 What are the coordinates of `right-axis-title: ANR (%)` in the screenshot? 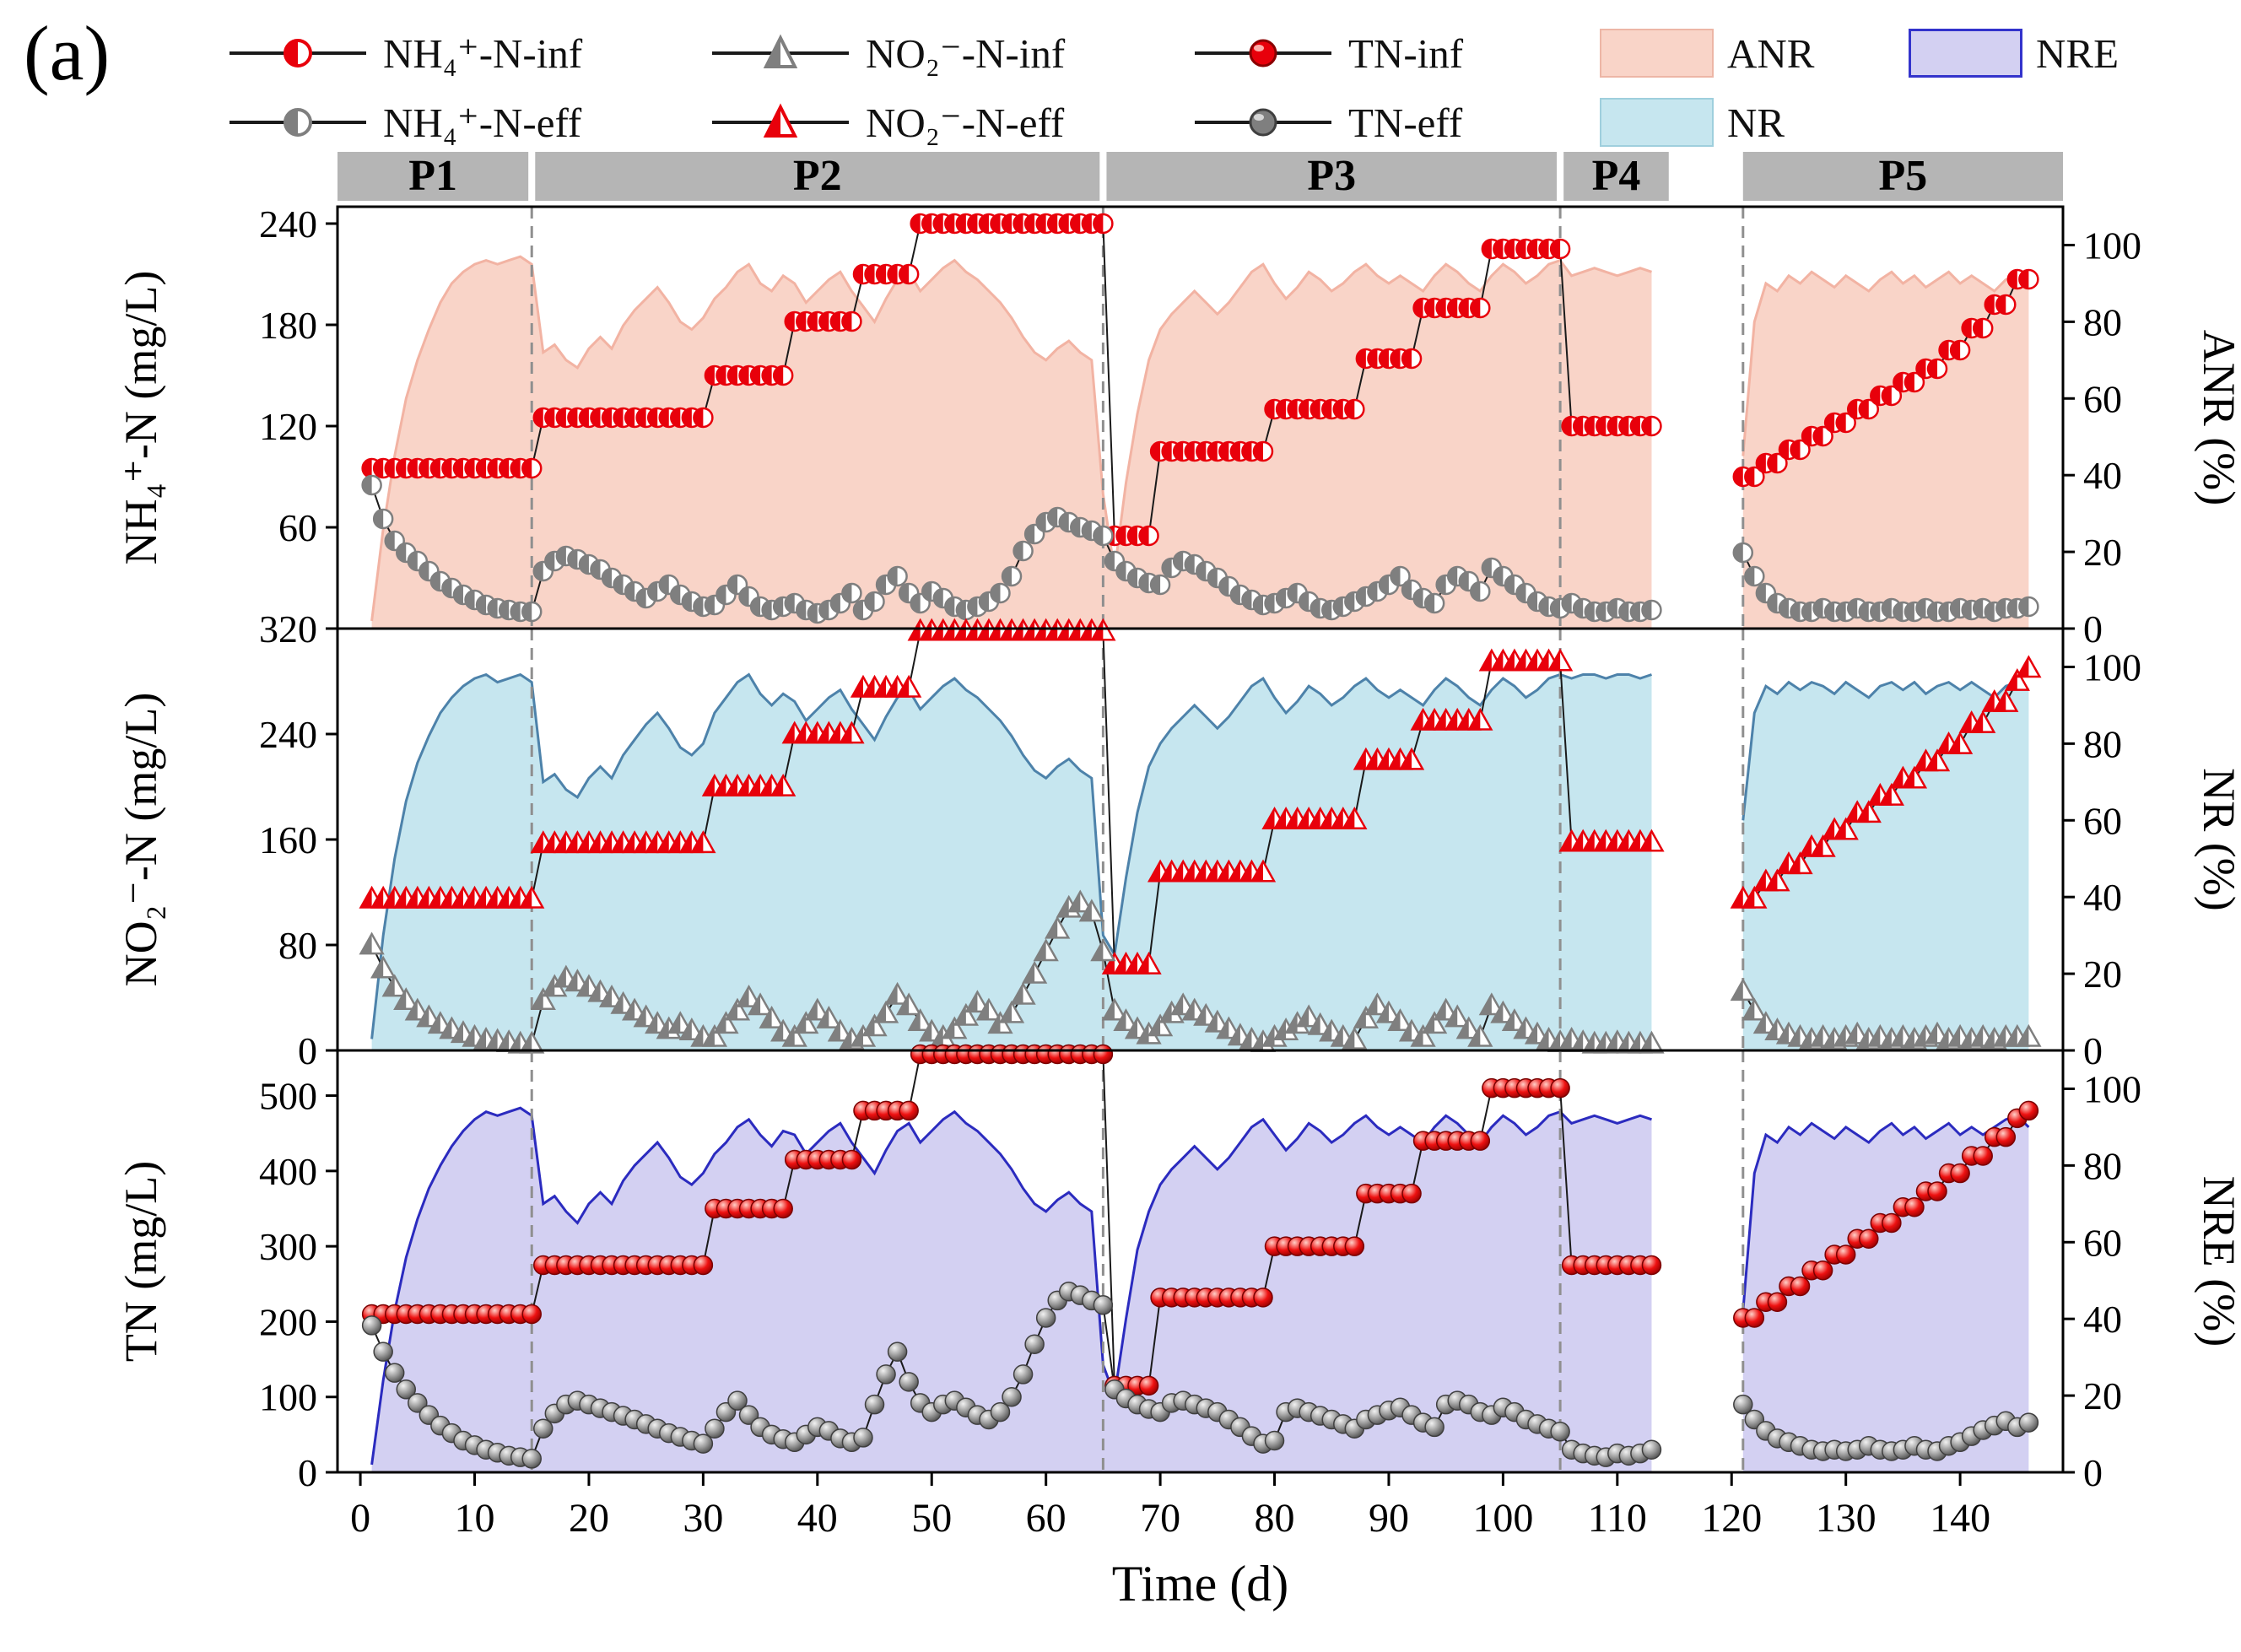 It's located at (2217, 417).